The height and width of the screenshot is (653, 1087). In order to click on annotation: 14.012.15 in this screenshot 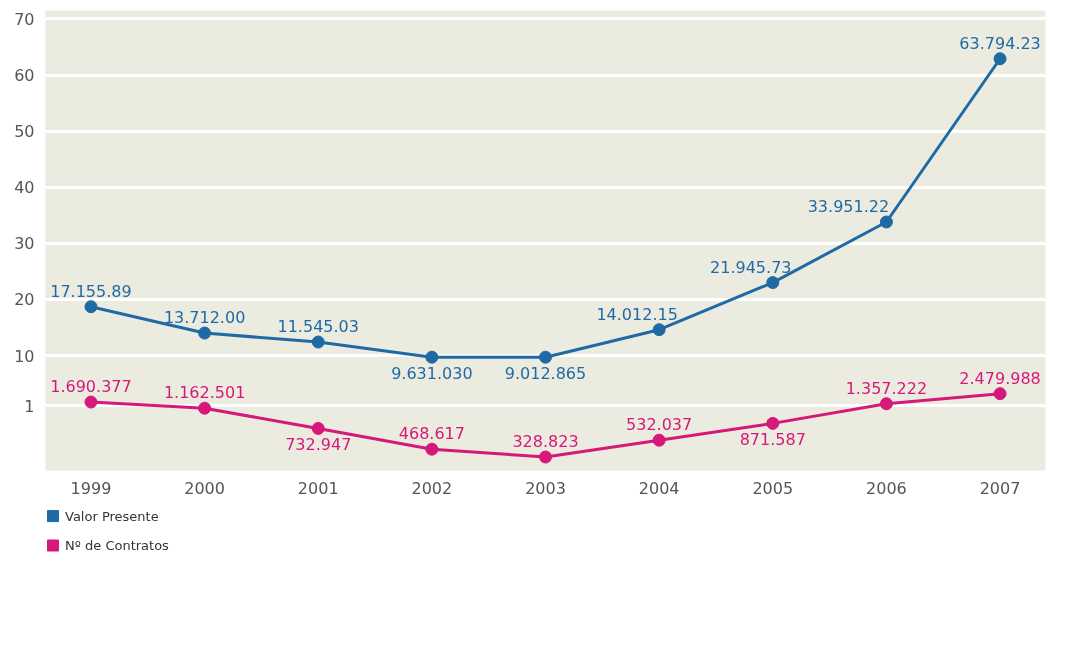, I will do `click(637, 314)`.